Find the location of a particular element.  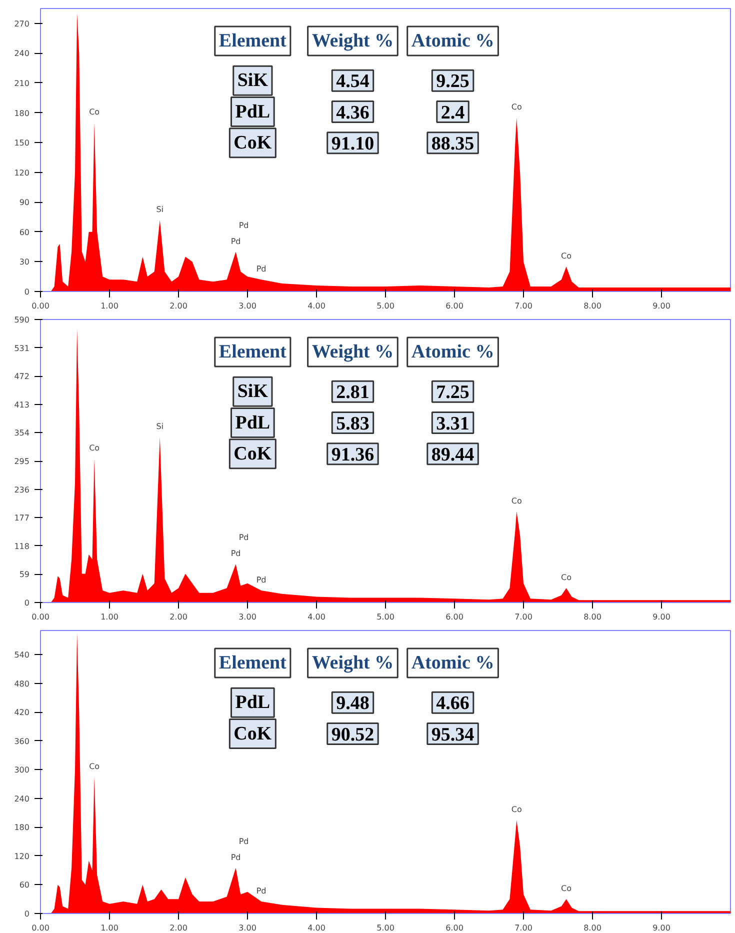

annotation: 9.48 is located at coordinates (353, 703).